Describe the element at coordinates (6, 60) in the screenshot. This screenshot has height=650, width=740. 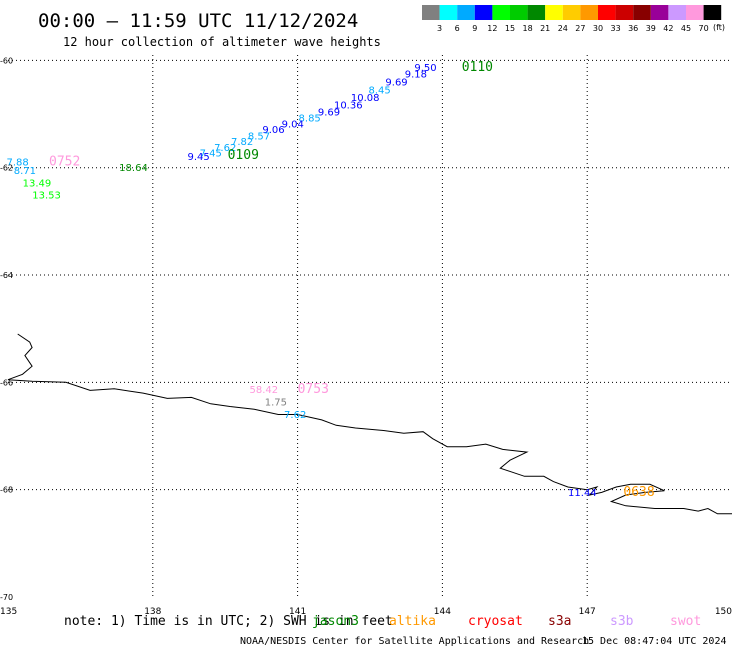
I see `latitude-label: -60` at that location.